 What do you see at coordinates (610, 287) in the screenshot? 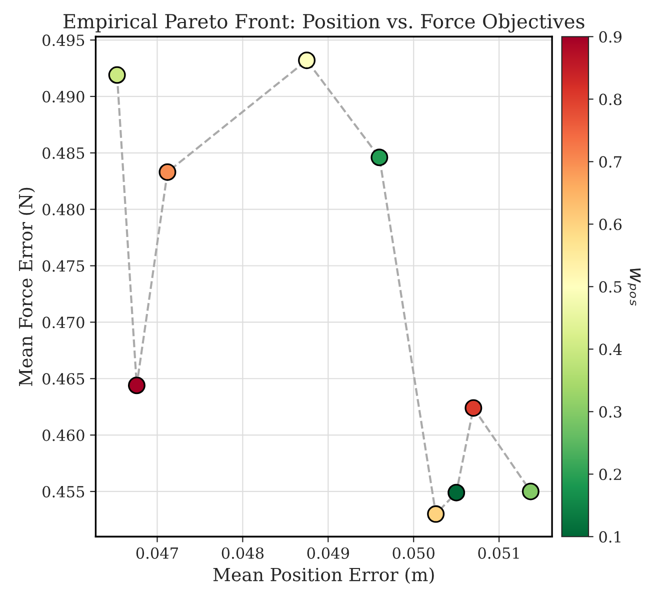
I see `color-bar-label: 0.5` at bounding box center [610, 287].